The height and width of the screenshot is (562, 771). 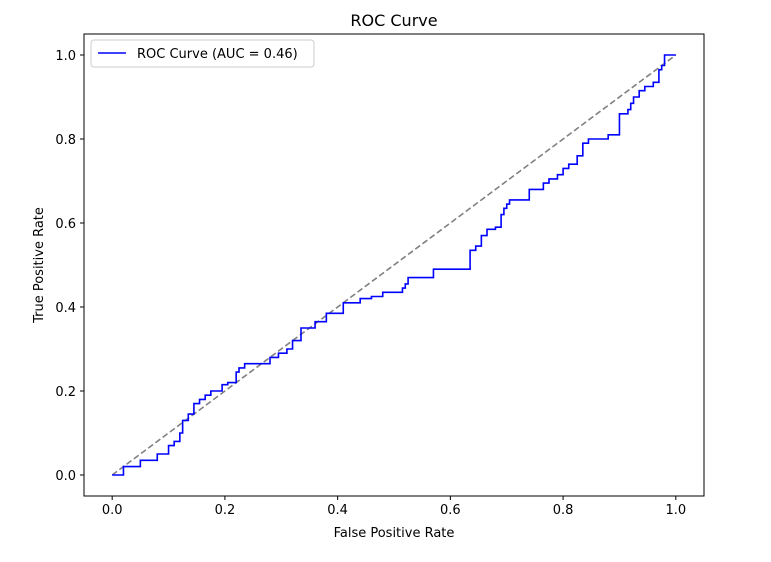 What do you see at coordinates (217, 54) in the screenshot?
I see `legend-label-roc: ROC Curve (AUC = 0.46)` at bounding box center [217, 54].